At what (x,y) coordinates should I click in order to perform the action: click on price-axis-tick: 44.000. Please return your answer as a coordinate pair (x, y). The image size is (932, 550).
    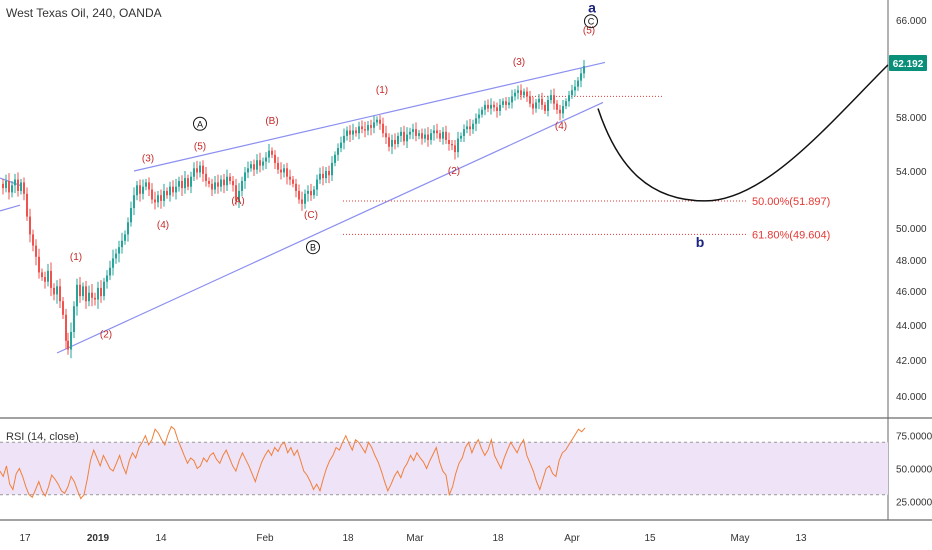
    Looking at the image, I should click on (911, 326).